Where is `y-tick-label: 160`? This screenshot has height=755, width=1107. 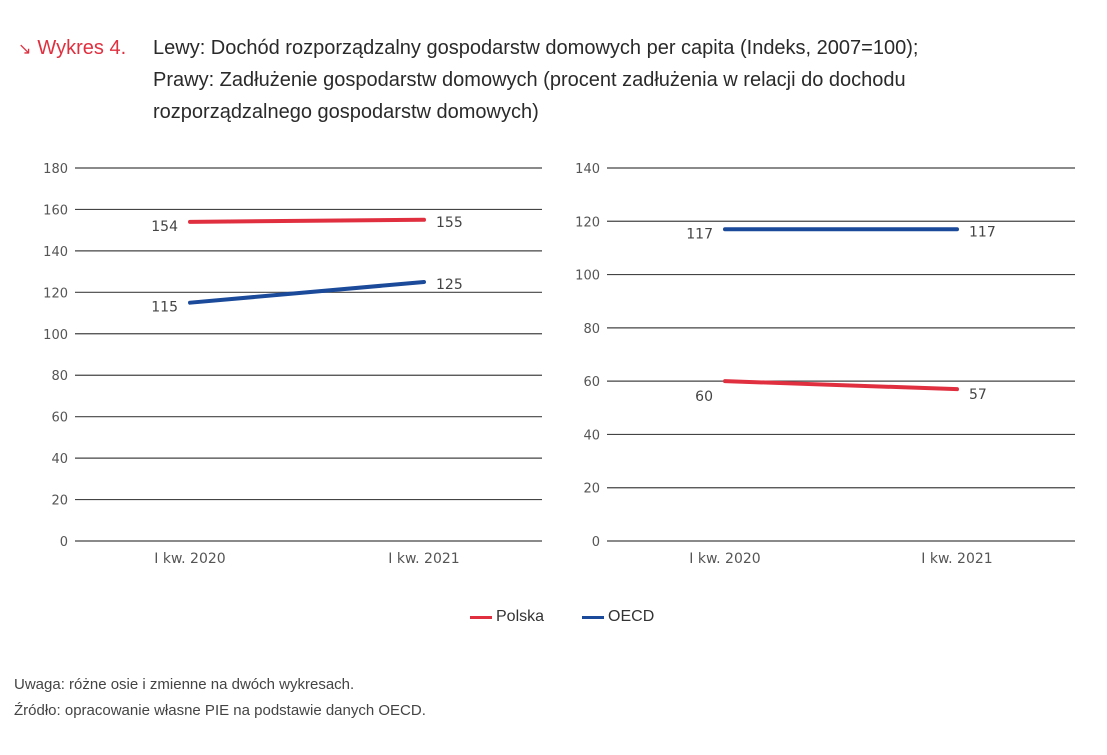 y-tick-label: 160 is located at coordinates (55, 210).